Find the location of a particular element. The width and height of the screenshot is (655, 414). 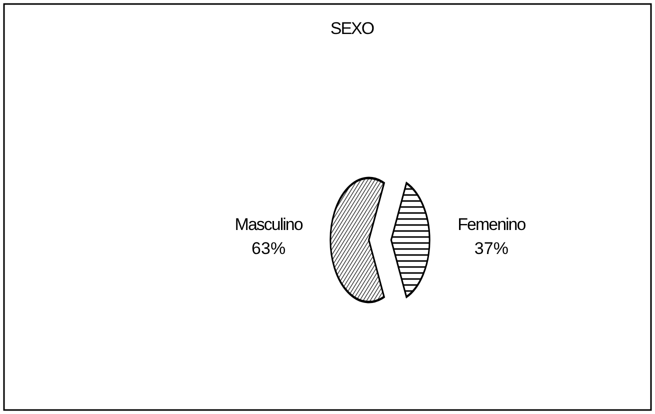

chart-title: SEXO is located at coordinates (352, 28).